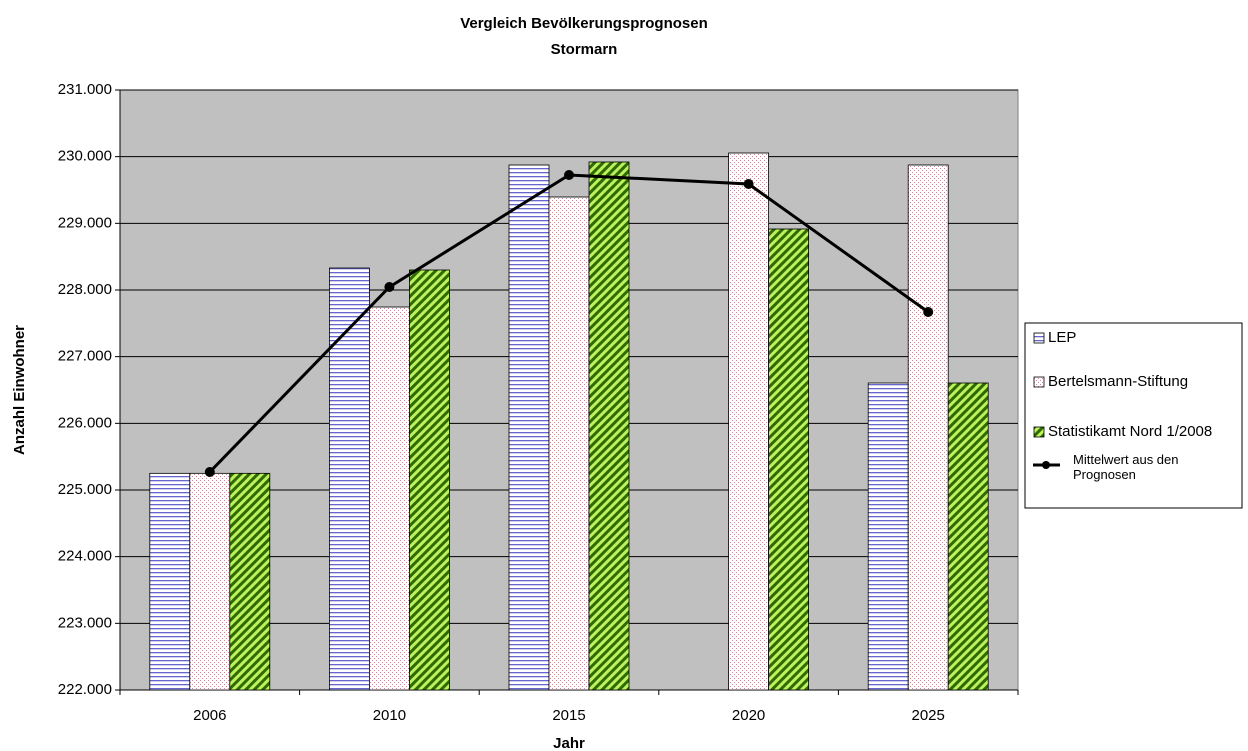  What do you see at coordinates (1046, 465) in the screenshot?
I see `legend-marker` at bounding box center [1046, 465].